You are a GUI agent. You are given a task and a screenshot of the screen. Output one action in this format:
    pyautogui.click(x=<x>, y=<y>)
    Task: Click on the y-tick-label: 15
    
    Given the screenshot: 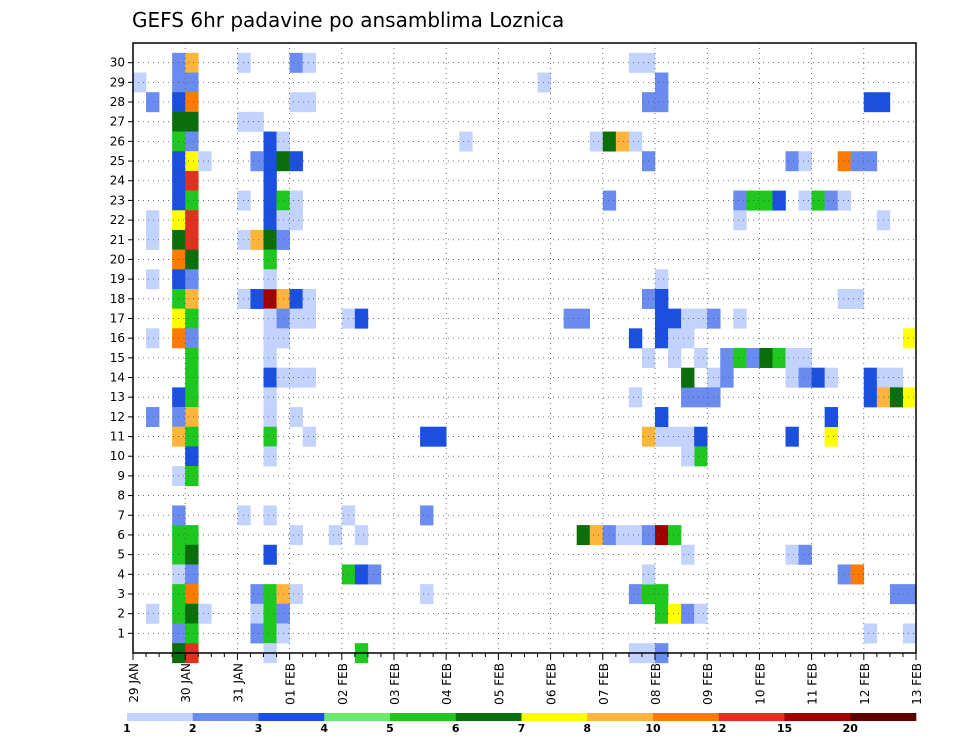 What is the action you would take?
    pyautogui.click(x=117, y=358)
    